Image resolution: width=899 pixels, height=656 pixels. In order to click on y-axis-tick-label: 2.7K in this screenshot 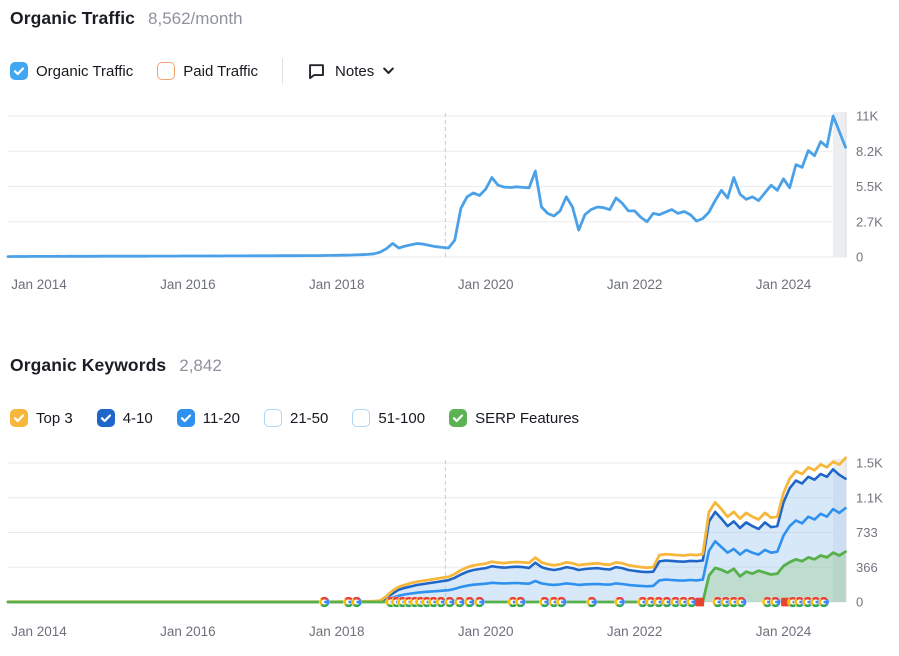, I will do `click(869, 221)`.